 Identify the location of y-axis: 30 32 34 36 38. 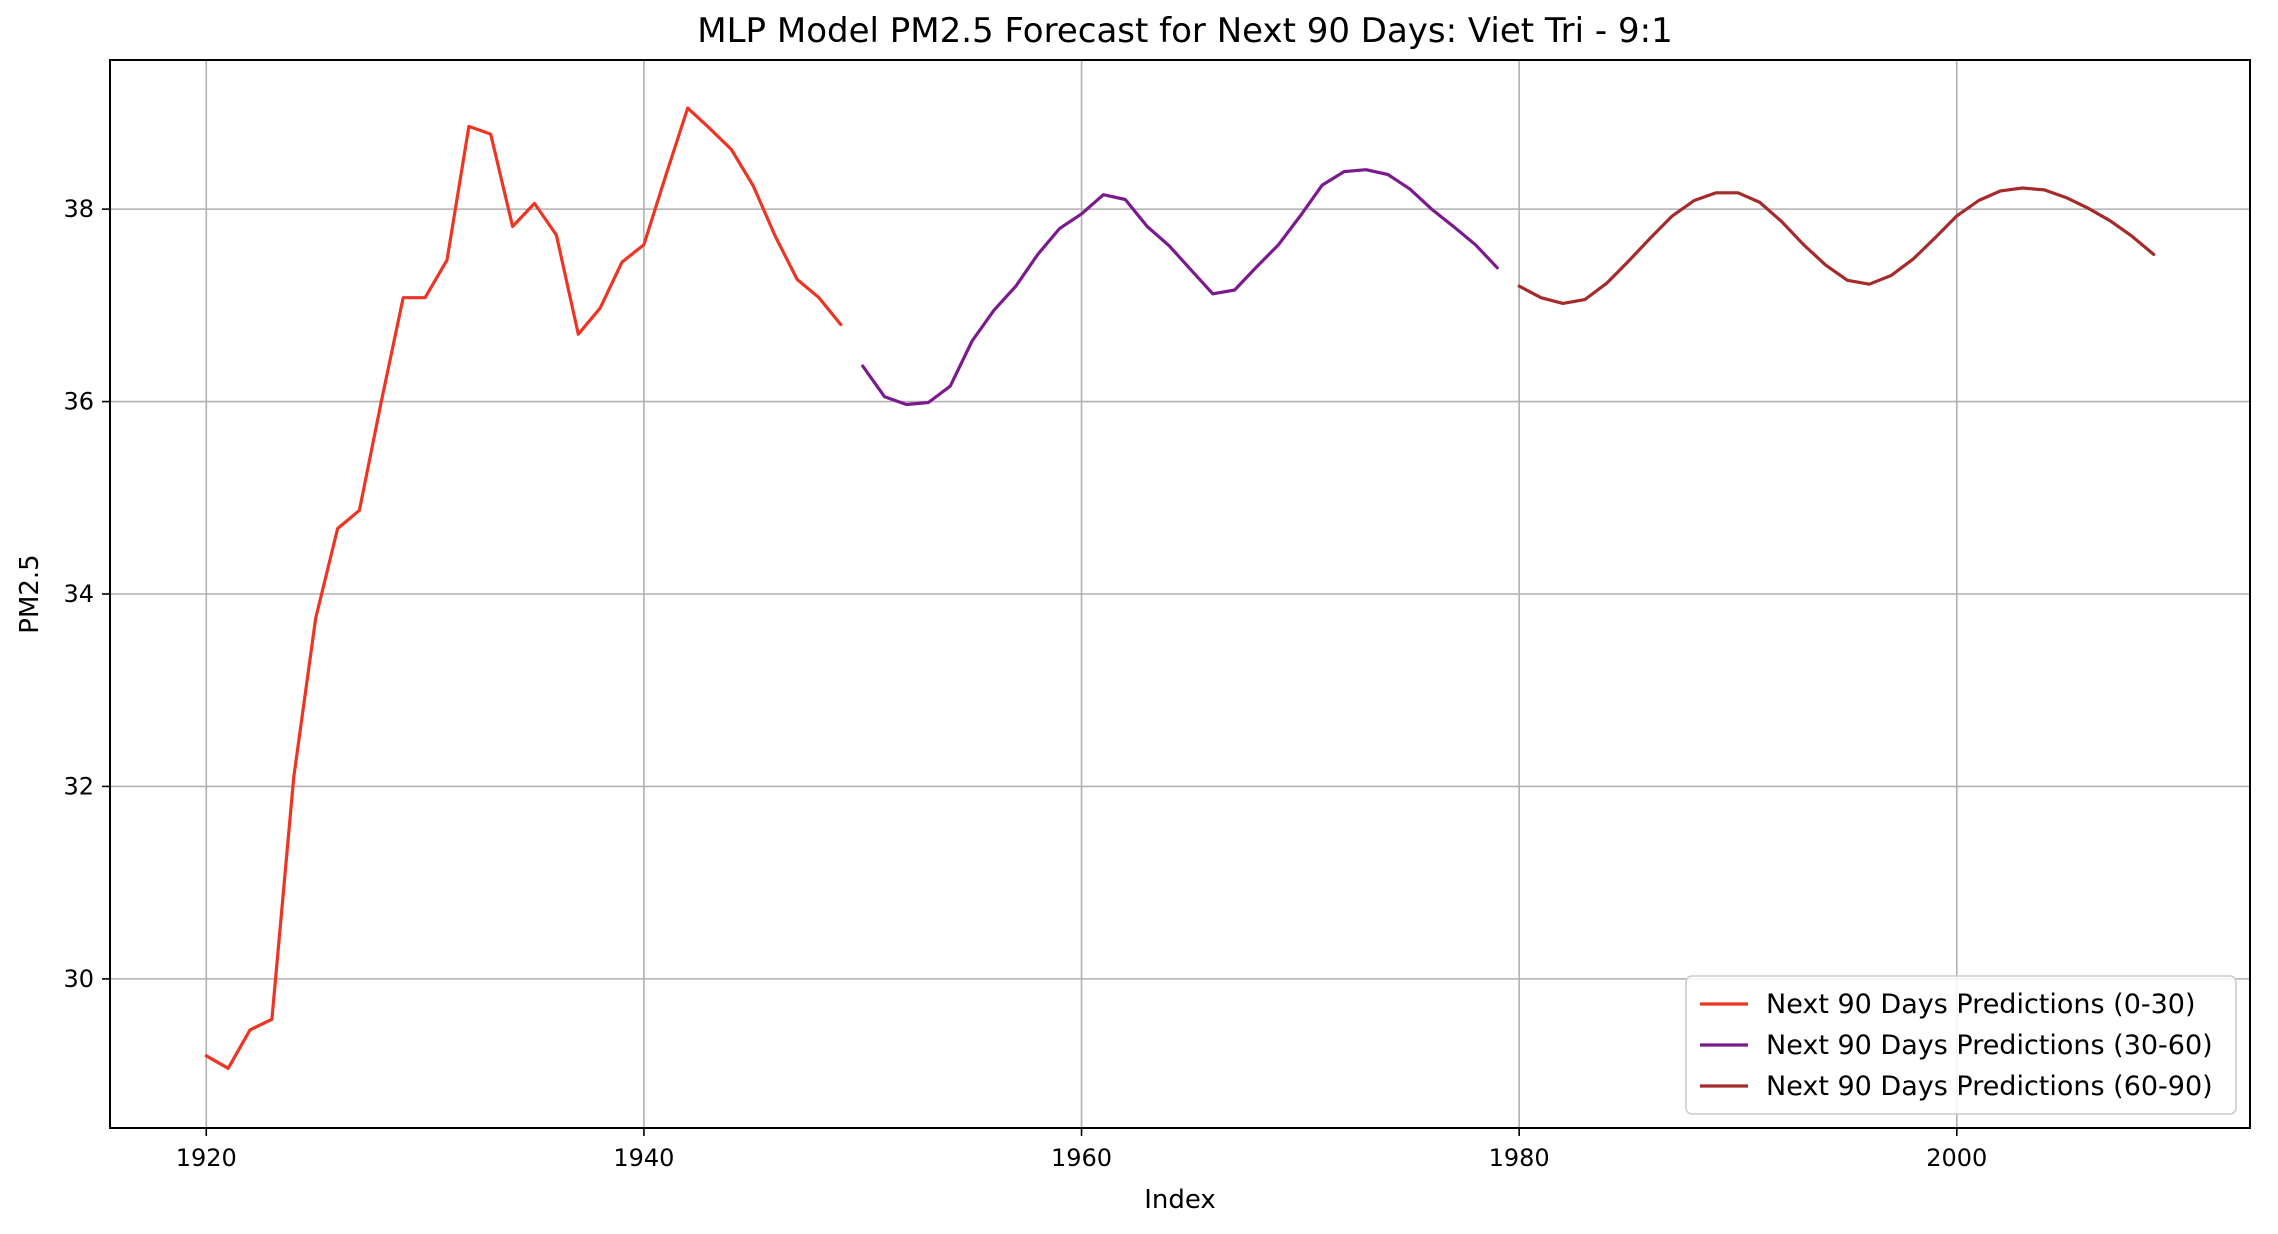
(86, 594).